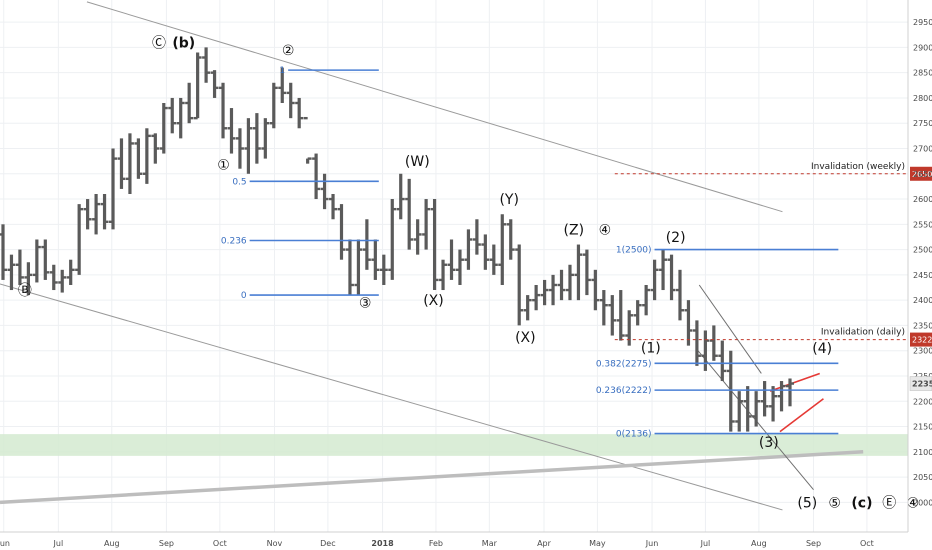  What do you see at coordinates (676, 238) in the screenshot?
I see `wave-label: (2)` at bounding box center [676, 238].